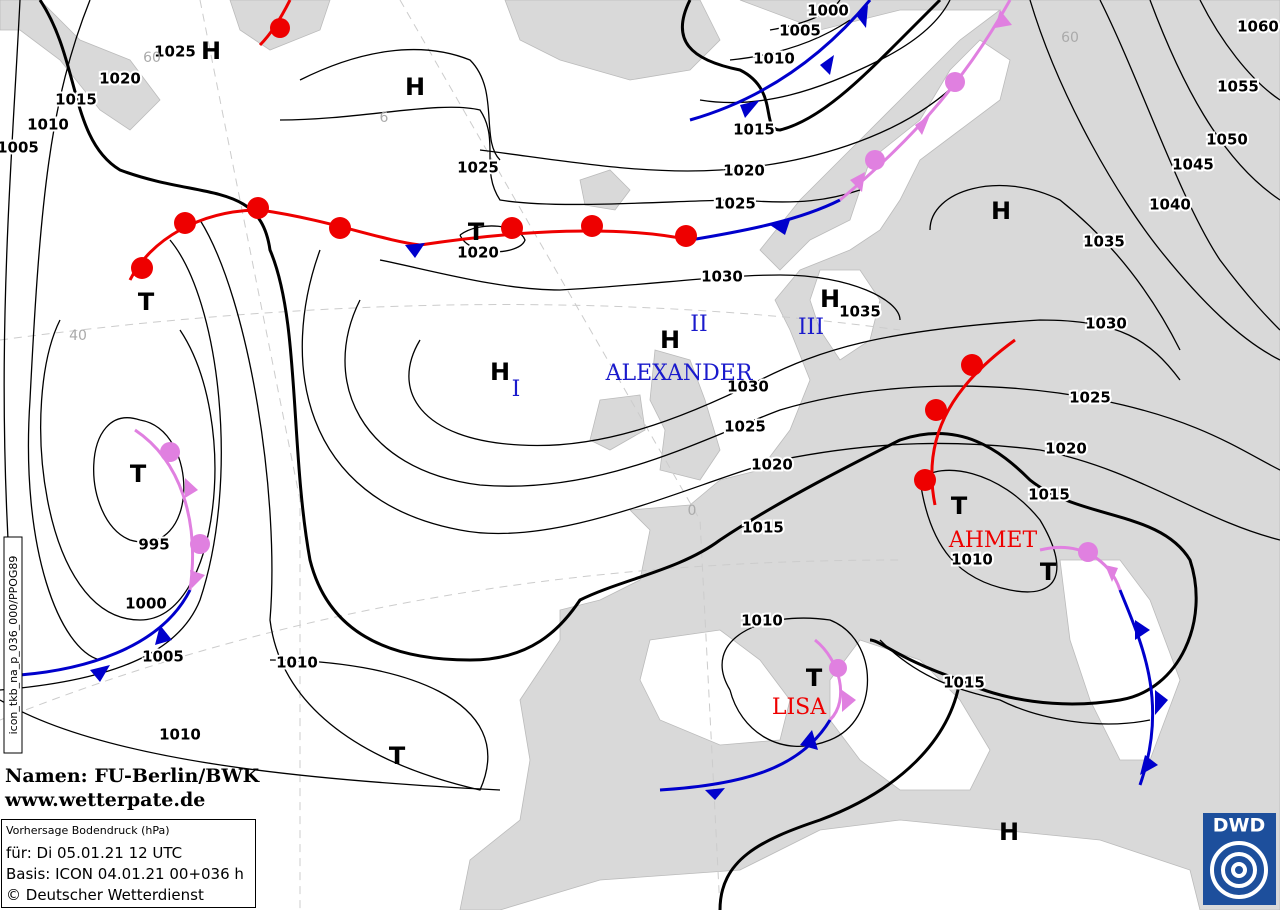  I want to click on system-numeral: III, so click(811, 327).